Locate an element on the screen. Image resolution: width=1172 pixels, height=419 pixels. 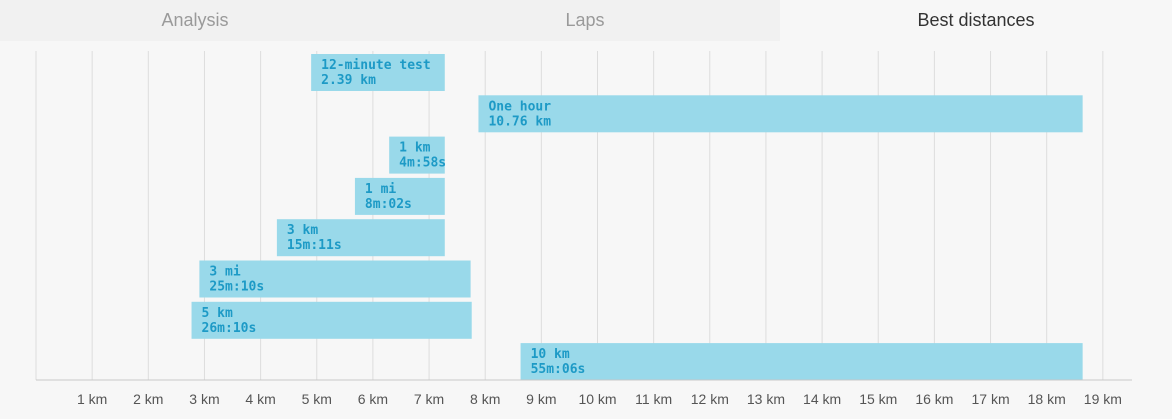
x-tick-label: 16 km is located at coordinates (934, 399).